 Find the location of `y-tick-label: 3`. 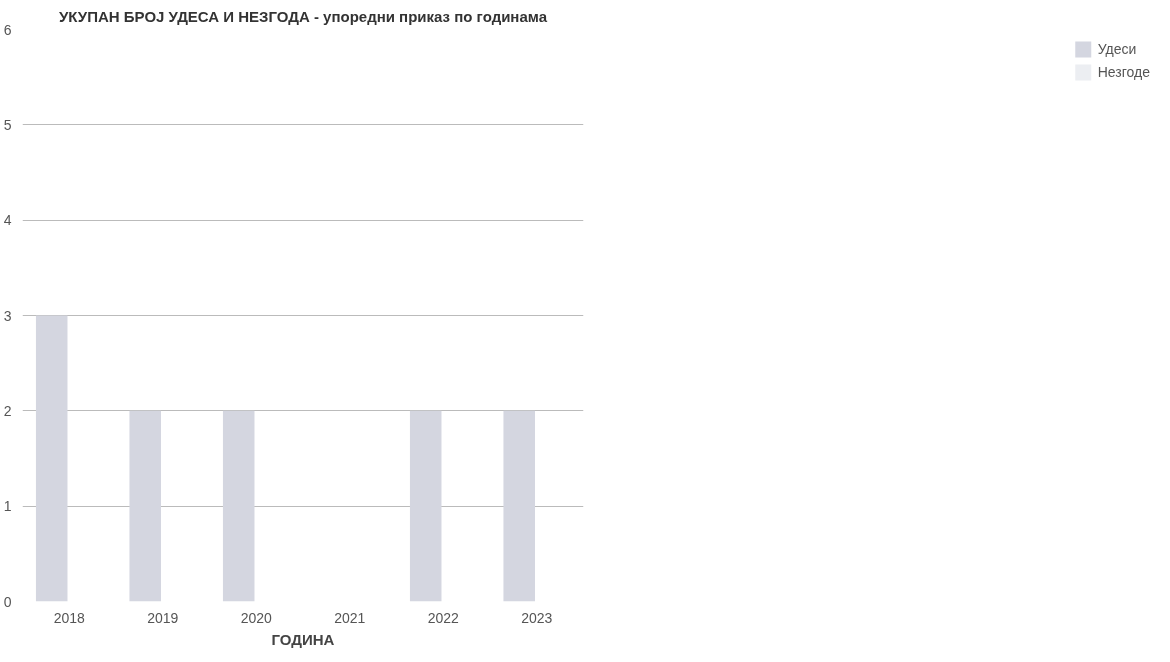

y-tick-label: 3 is located at coordinates (7, 315).